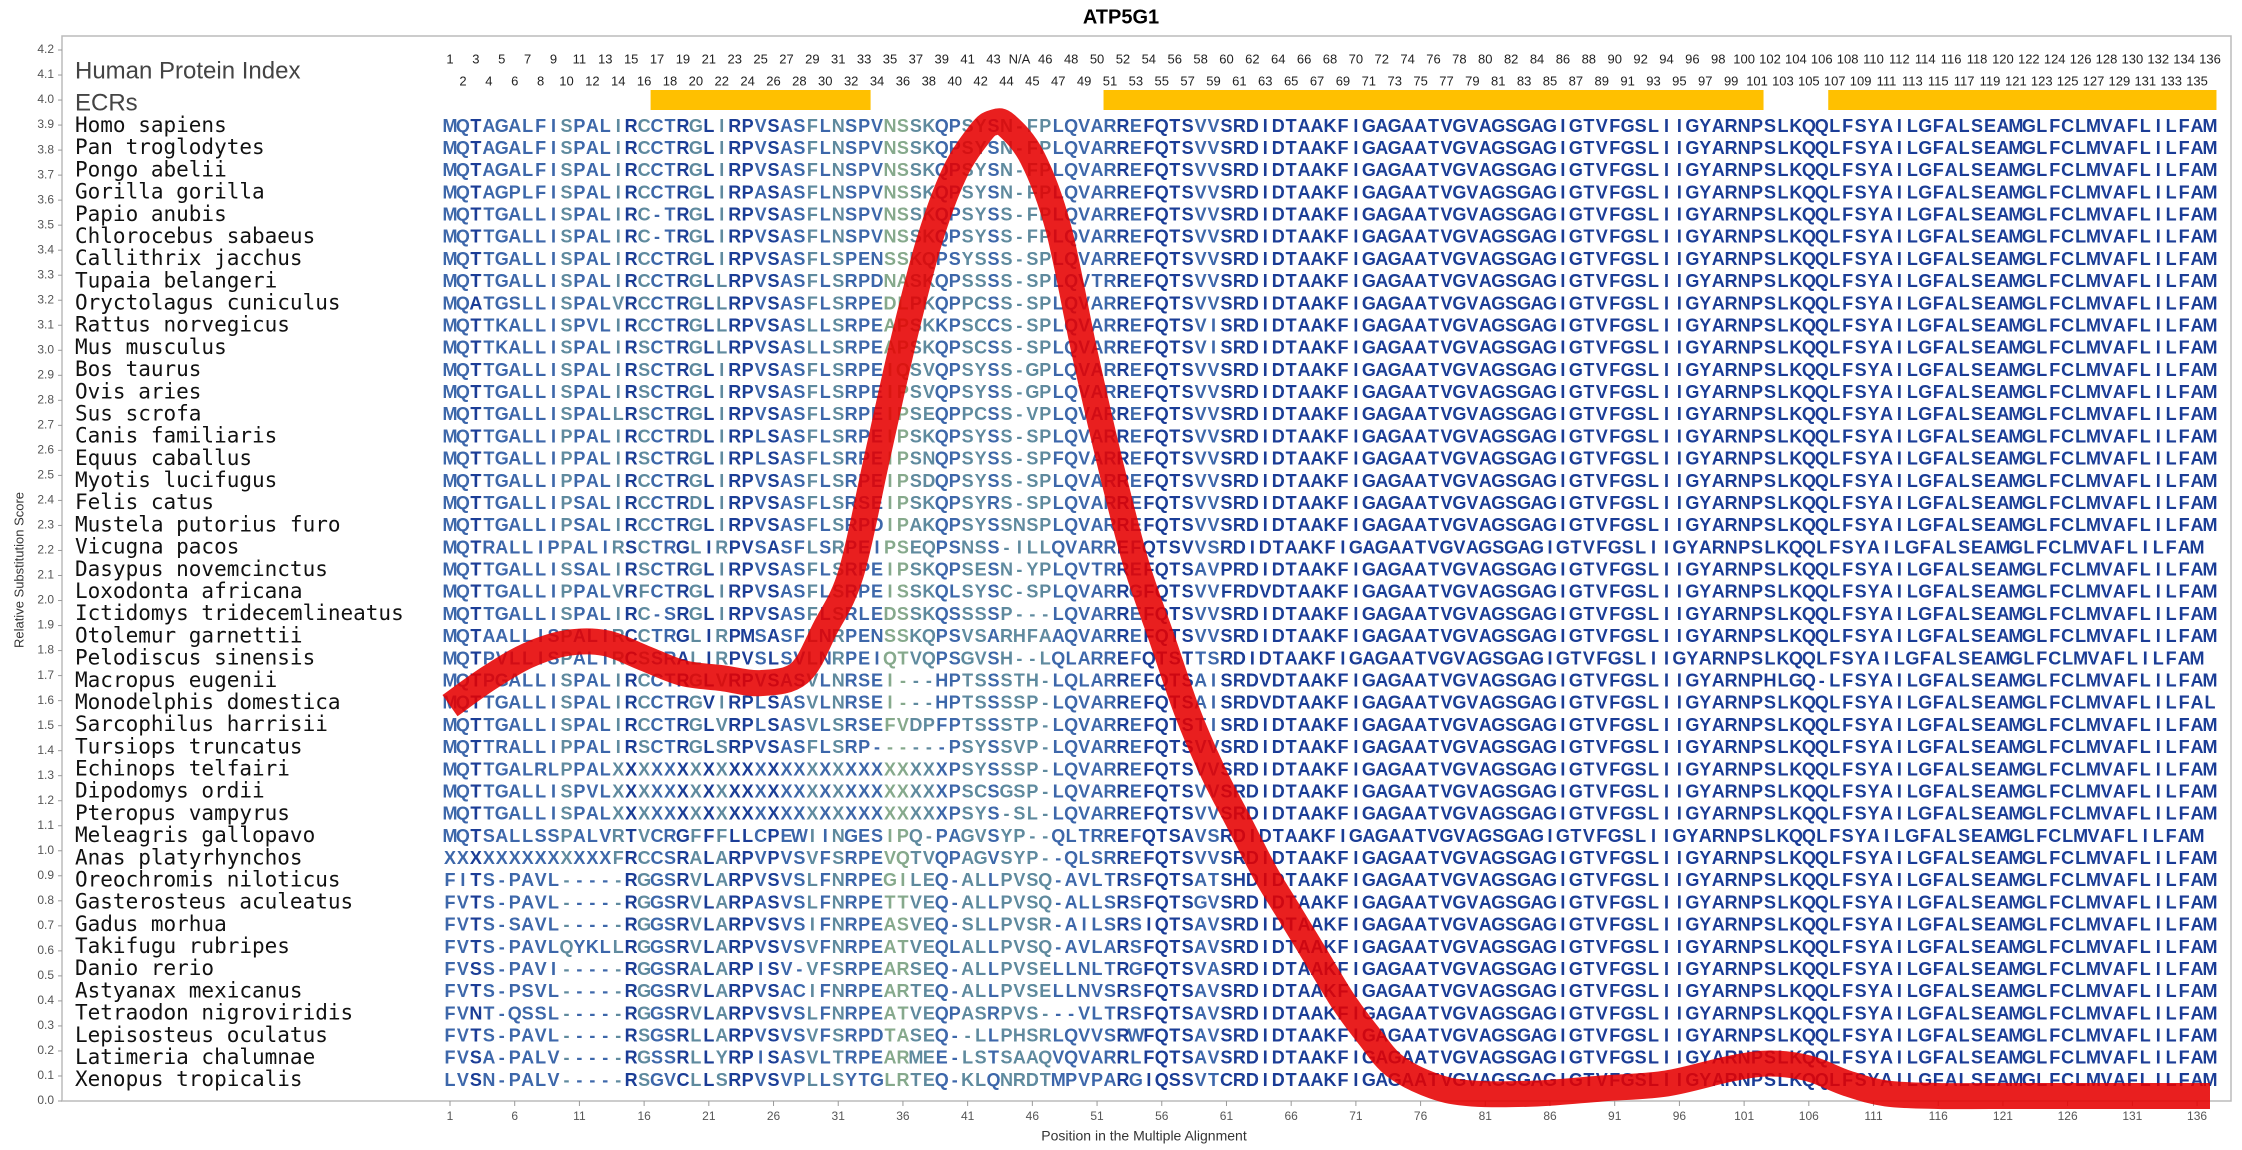 The height and width of the screenshot is (1150, 2242). Describe the element at coordinates (696, 80) in the screenshot. I see `index-label: 20` at that location.